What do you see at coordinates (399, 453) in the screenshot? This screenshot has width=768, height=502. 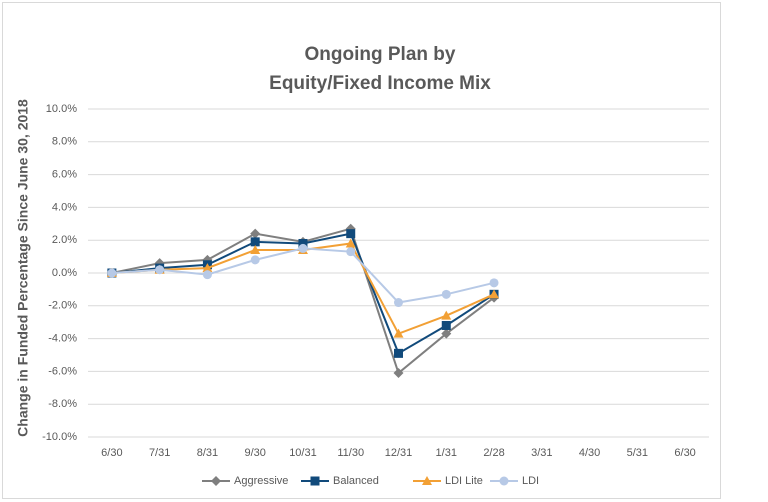 I see `x-tick-label: 12/31` at bounding box center [399, 453].